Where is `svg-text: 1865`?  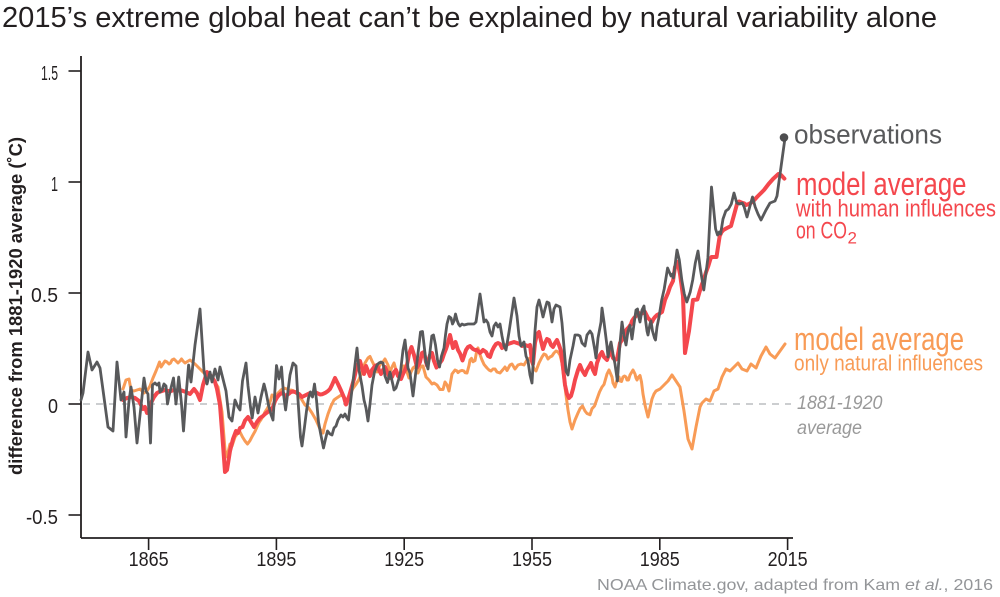 svg-text: 1865 is located at coordinates (149, 559).